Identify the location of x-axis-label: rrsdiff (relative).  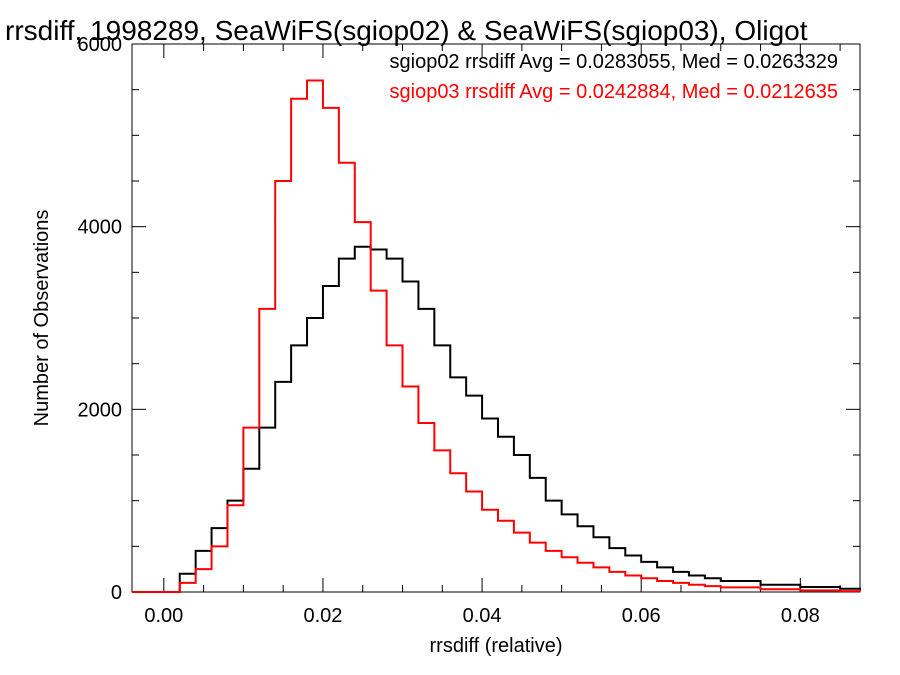
(496, 646).